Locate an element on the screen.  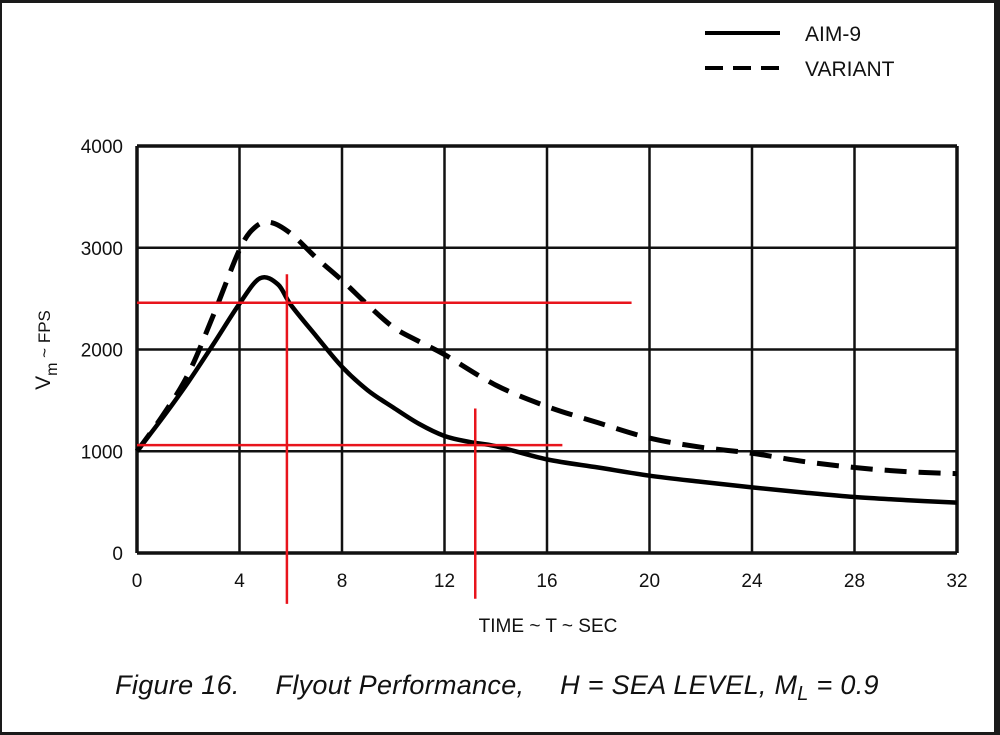
legend-label-variant: VARIANT is located at coordinates (850, 69).